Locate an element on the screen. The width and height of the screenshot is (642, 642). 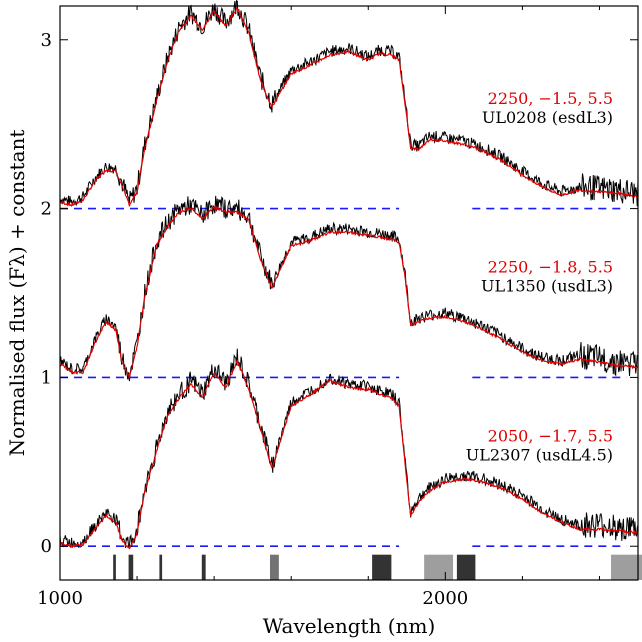
model-params-0: 2250, −1.5, 5.5 is located at coordinates (550, 98).